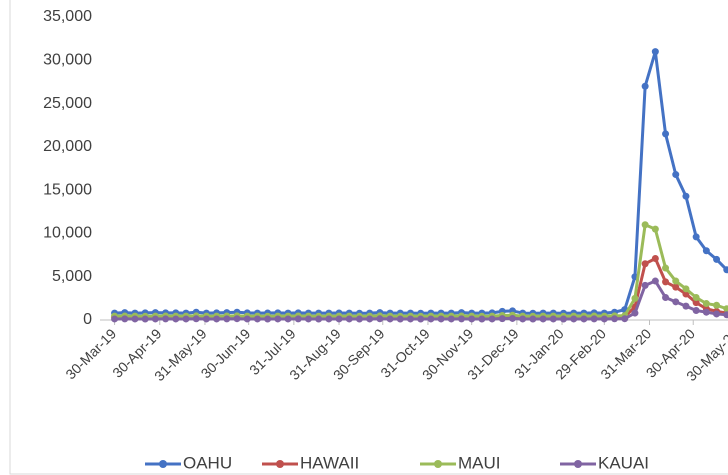 Image resolution: width=728 pixels, height=475 pixels. Describe the element at coordinates (67, 103) in the screenshot. I see `y-tick-label: 25,000` at that location.